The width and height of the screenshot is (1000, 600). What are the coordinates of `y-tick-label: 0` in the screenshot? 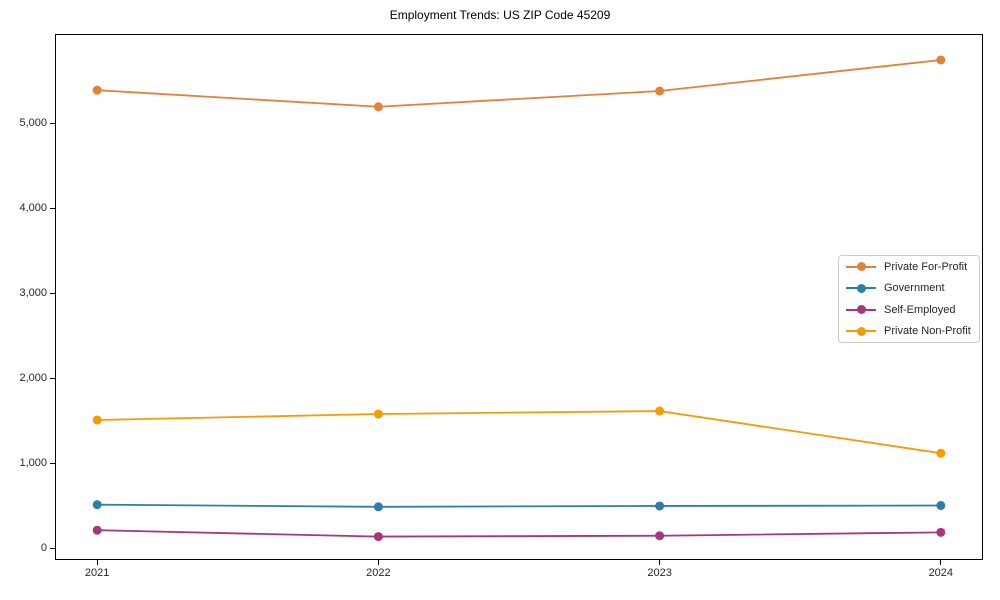 It's located at (43, 548).